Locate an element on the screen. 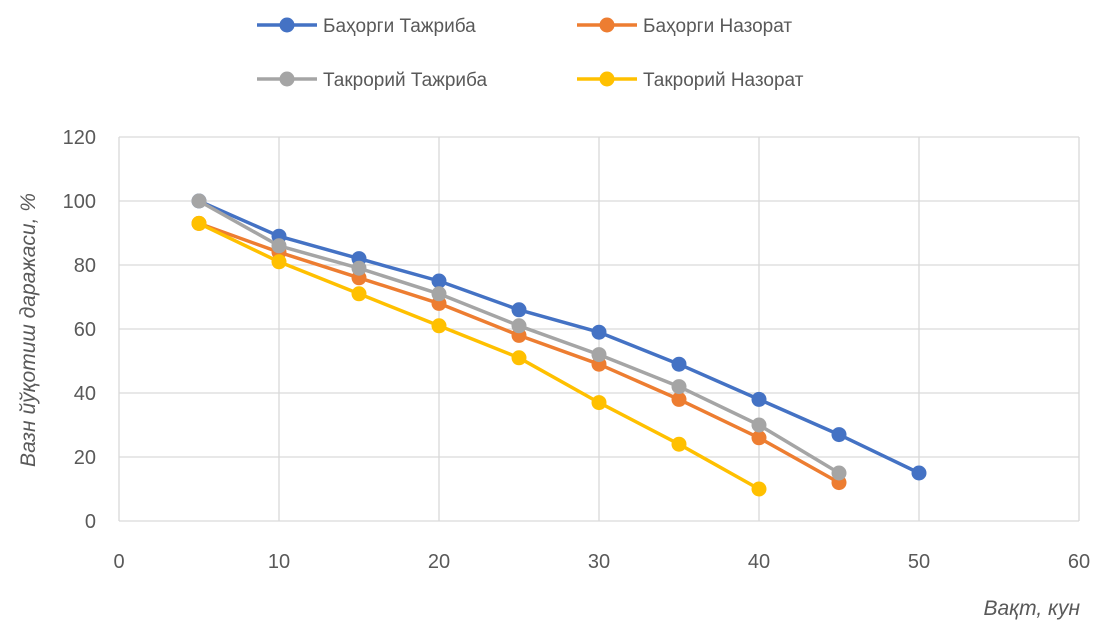 The height and width of the screenshot is (628, 1097). x-axis-ticks: 0 10 20 30 40 50 60 is located at coordinates (601, 562).